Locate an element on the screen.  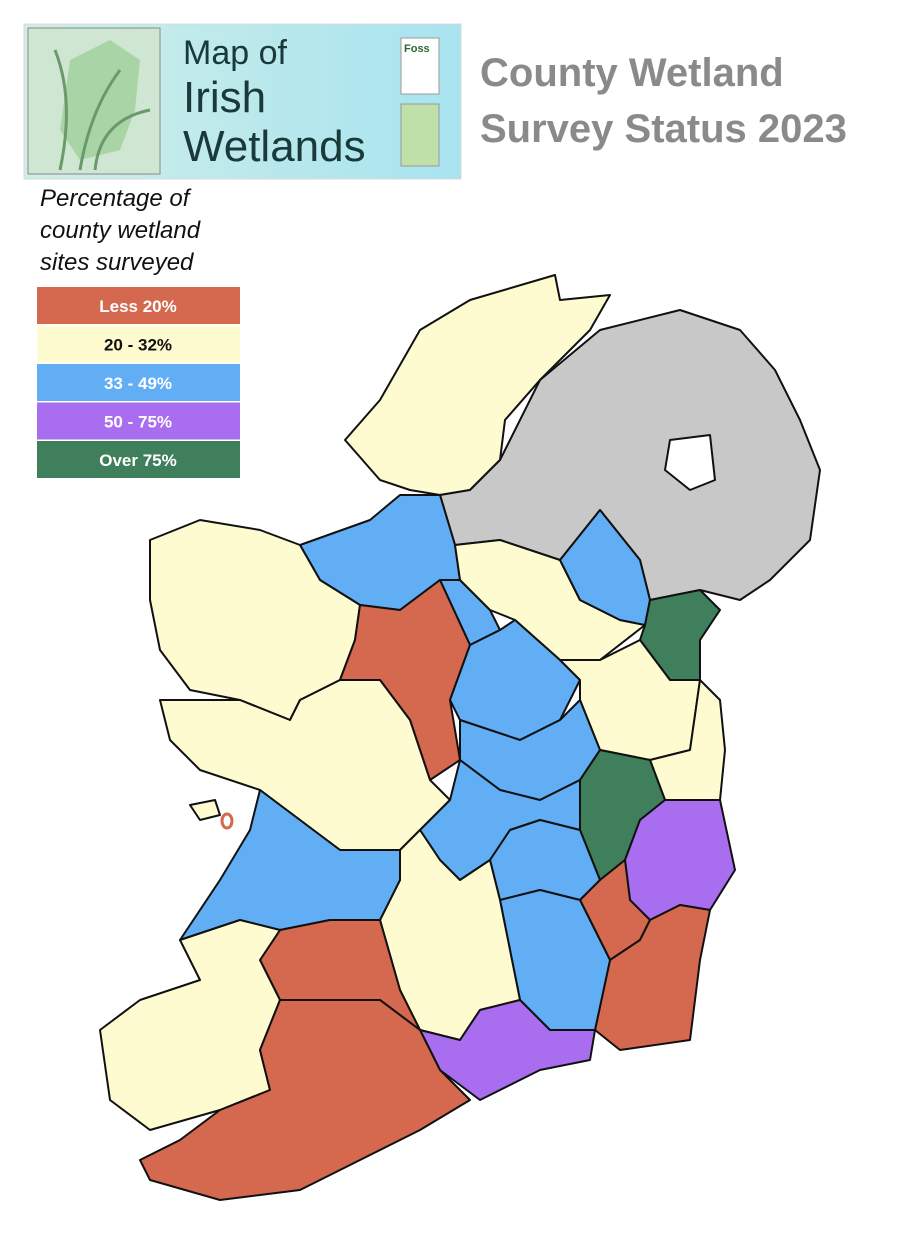
legend-title: Percentage of is located at coordinates (116, 198).